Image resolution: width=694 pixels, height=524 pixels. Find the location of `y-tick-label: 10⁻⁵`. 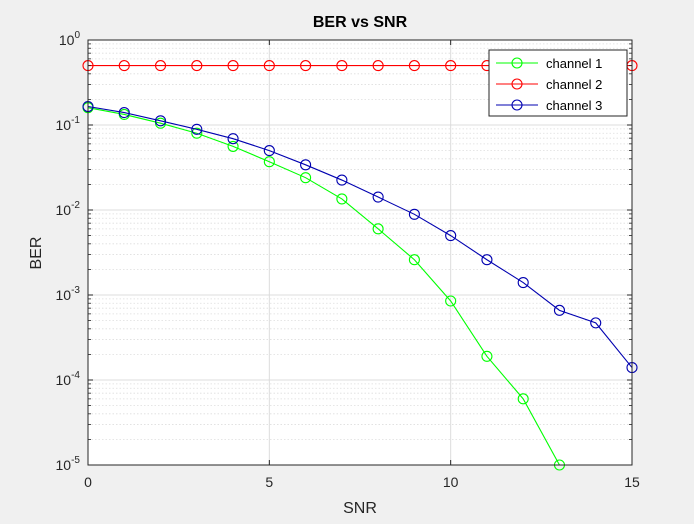

y-tick-label: 10⁻⁵ is located at coordinates (68, 464).